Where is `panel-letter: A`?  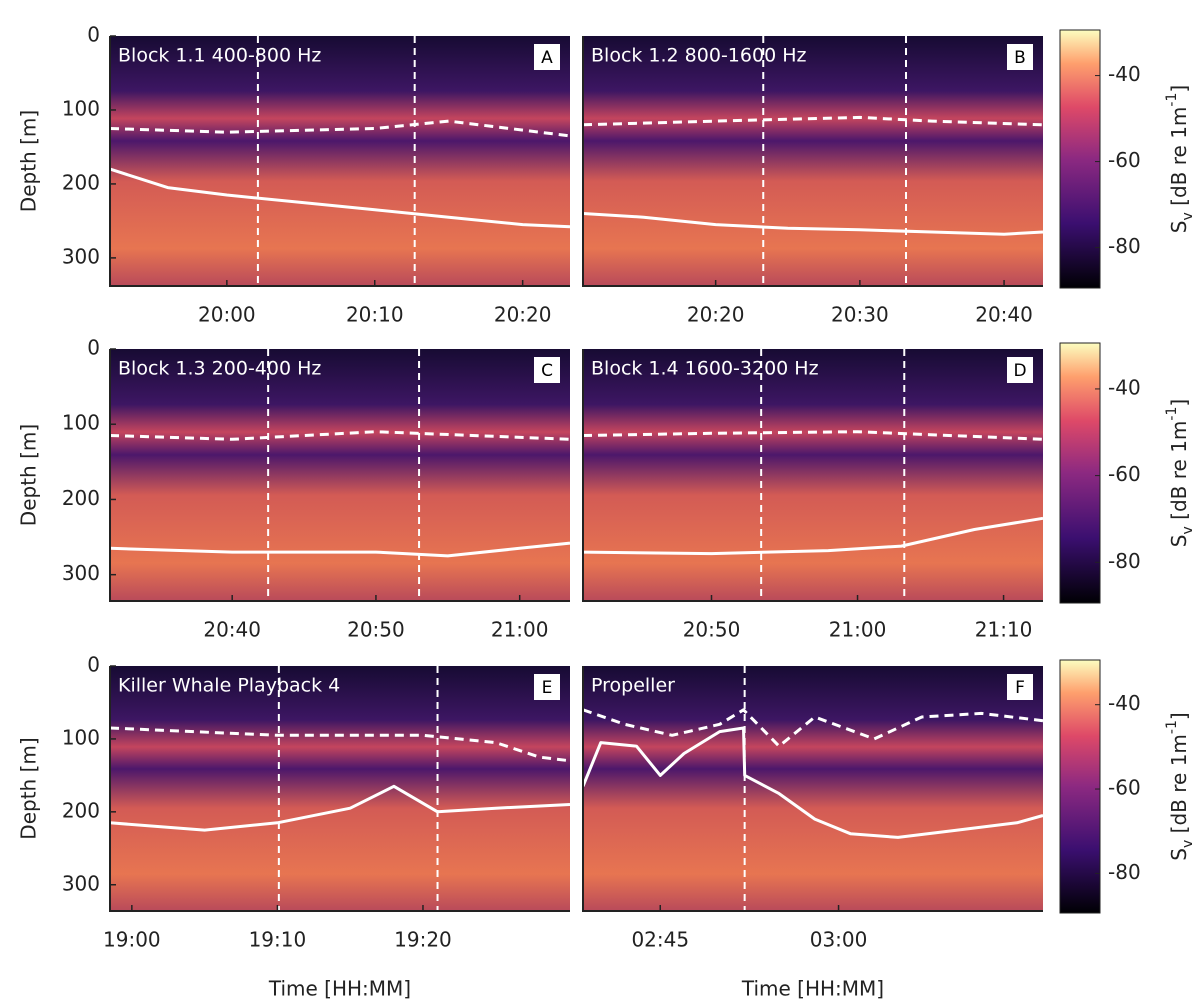 panel-letter: A is located at coordinates (547, 58).